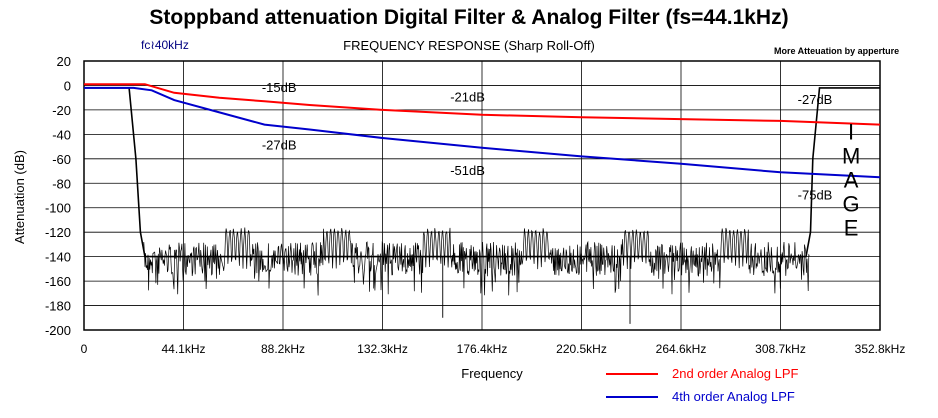 The width and height of the screenshot is (938, 418). I want to click on y-tick-label: -100, so click(58, 208).